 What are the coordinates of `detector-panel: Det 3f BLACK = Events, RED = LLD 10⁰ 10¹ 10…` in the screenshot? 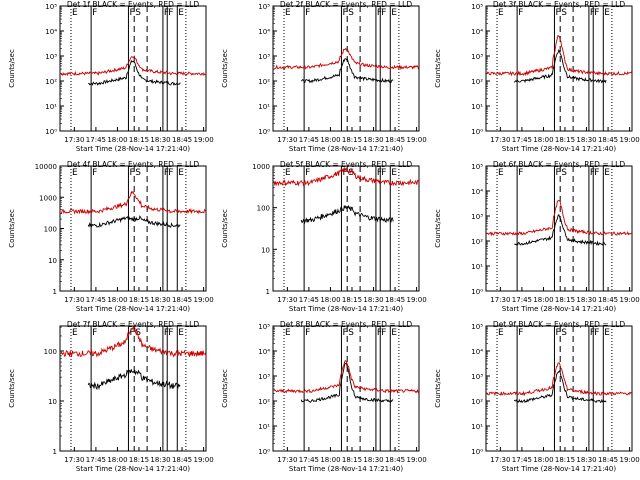 It's located at (537, 76).